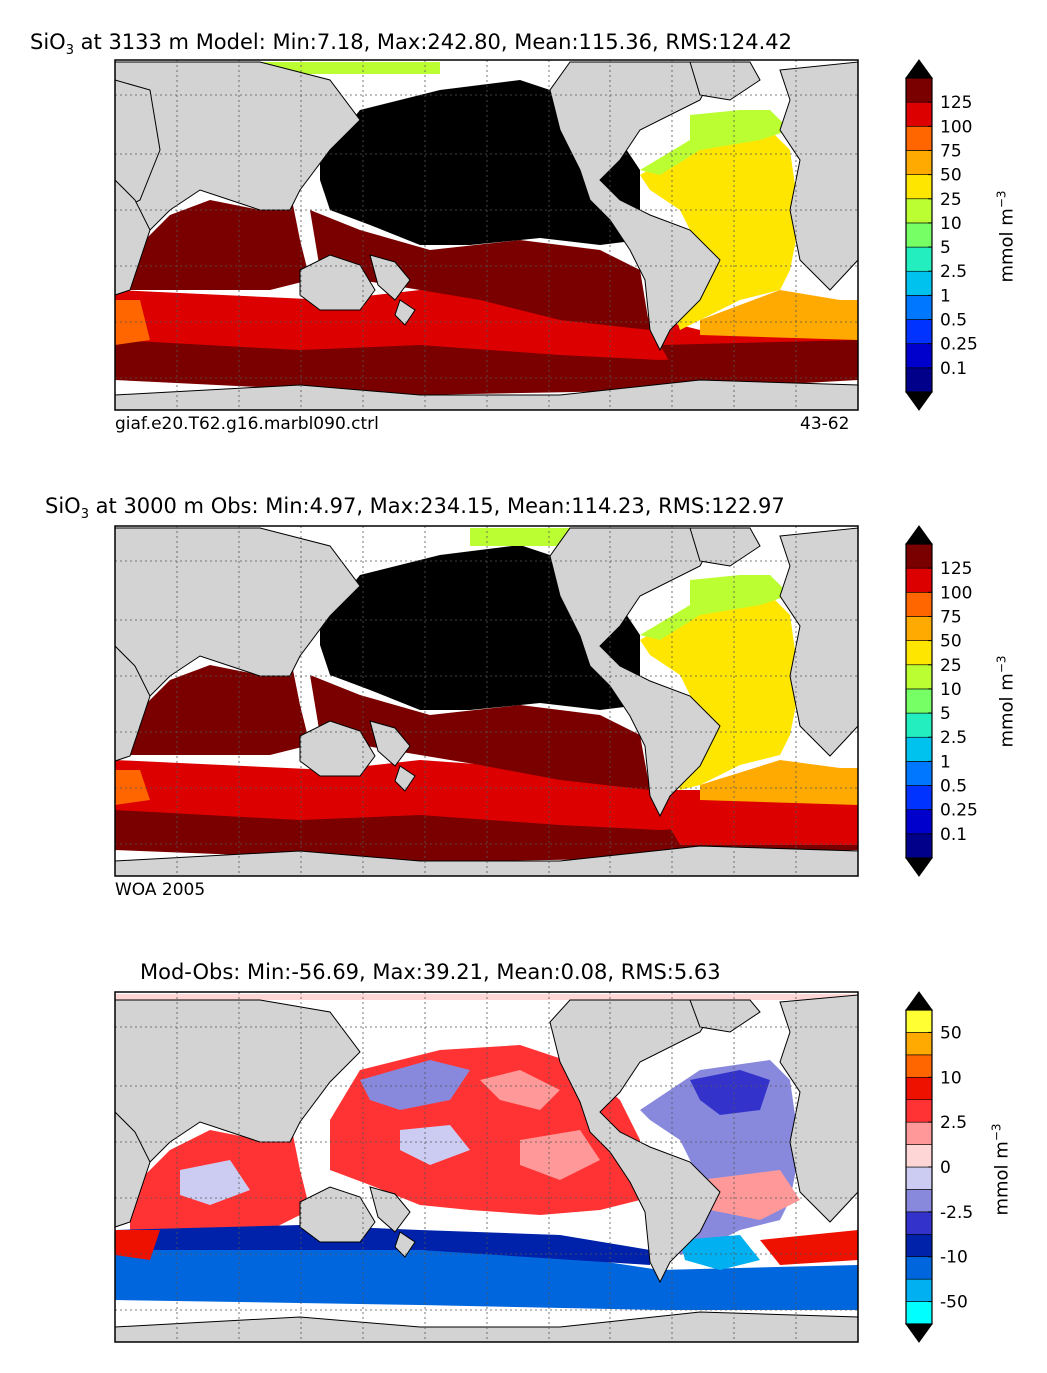 This screenshot has height=1373, width=1047. I want to click on panel-1-colorbar-tick-label: 5, so click(945, 248).